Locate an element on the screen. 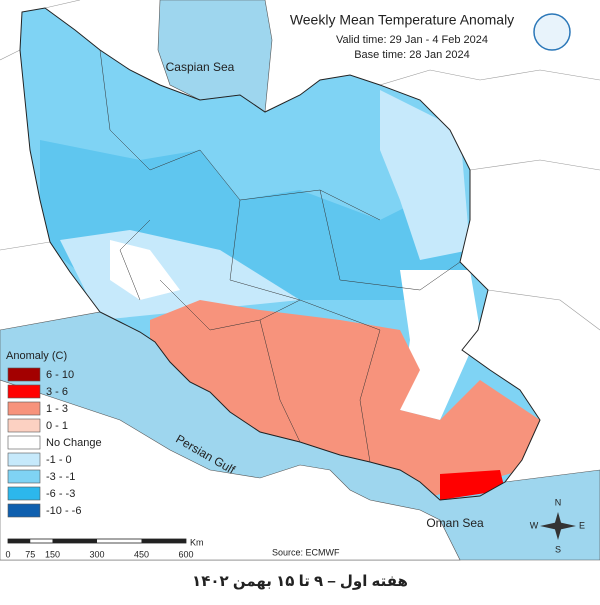 The width and height of the screenshot is (600, 605). anomaly-no-change is located at coordinates (145, 270).